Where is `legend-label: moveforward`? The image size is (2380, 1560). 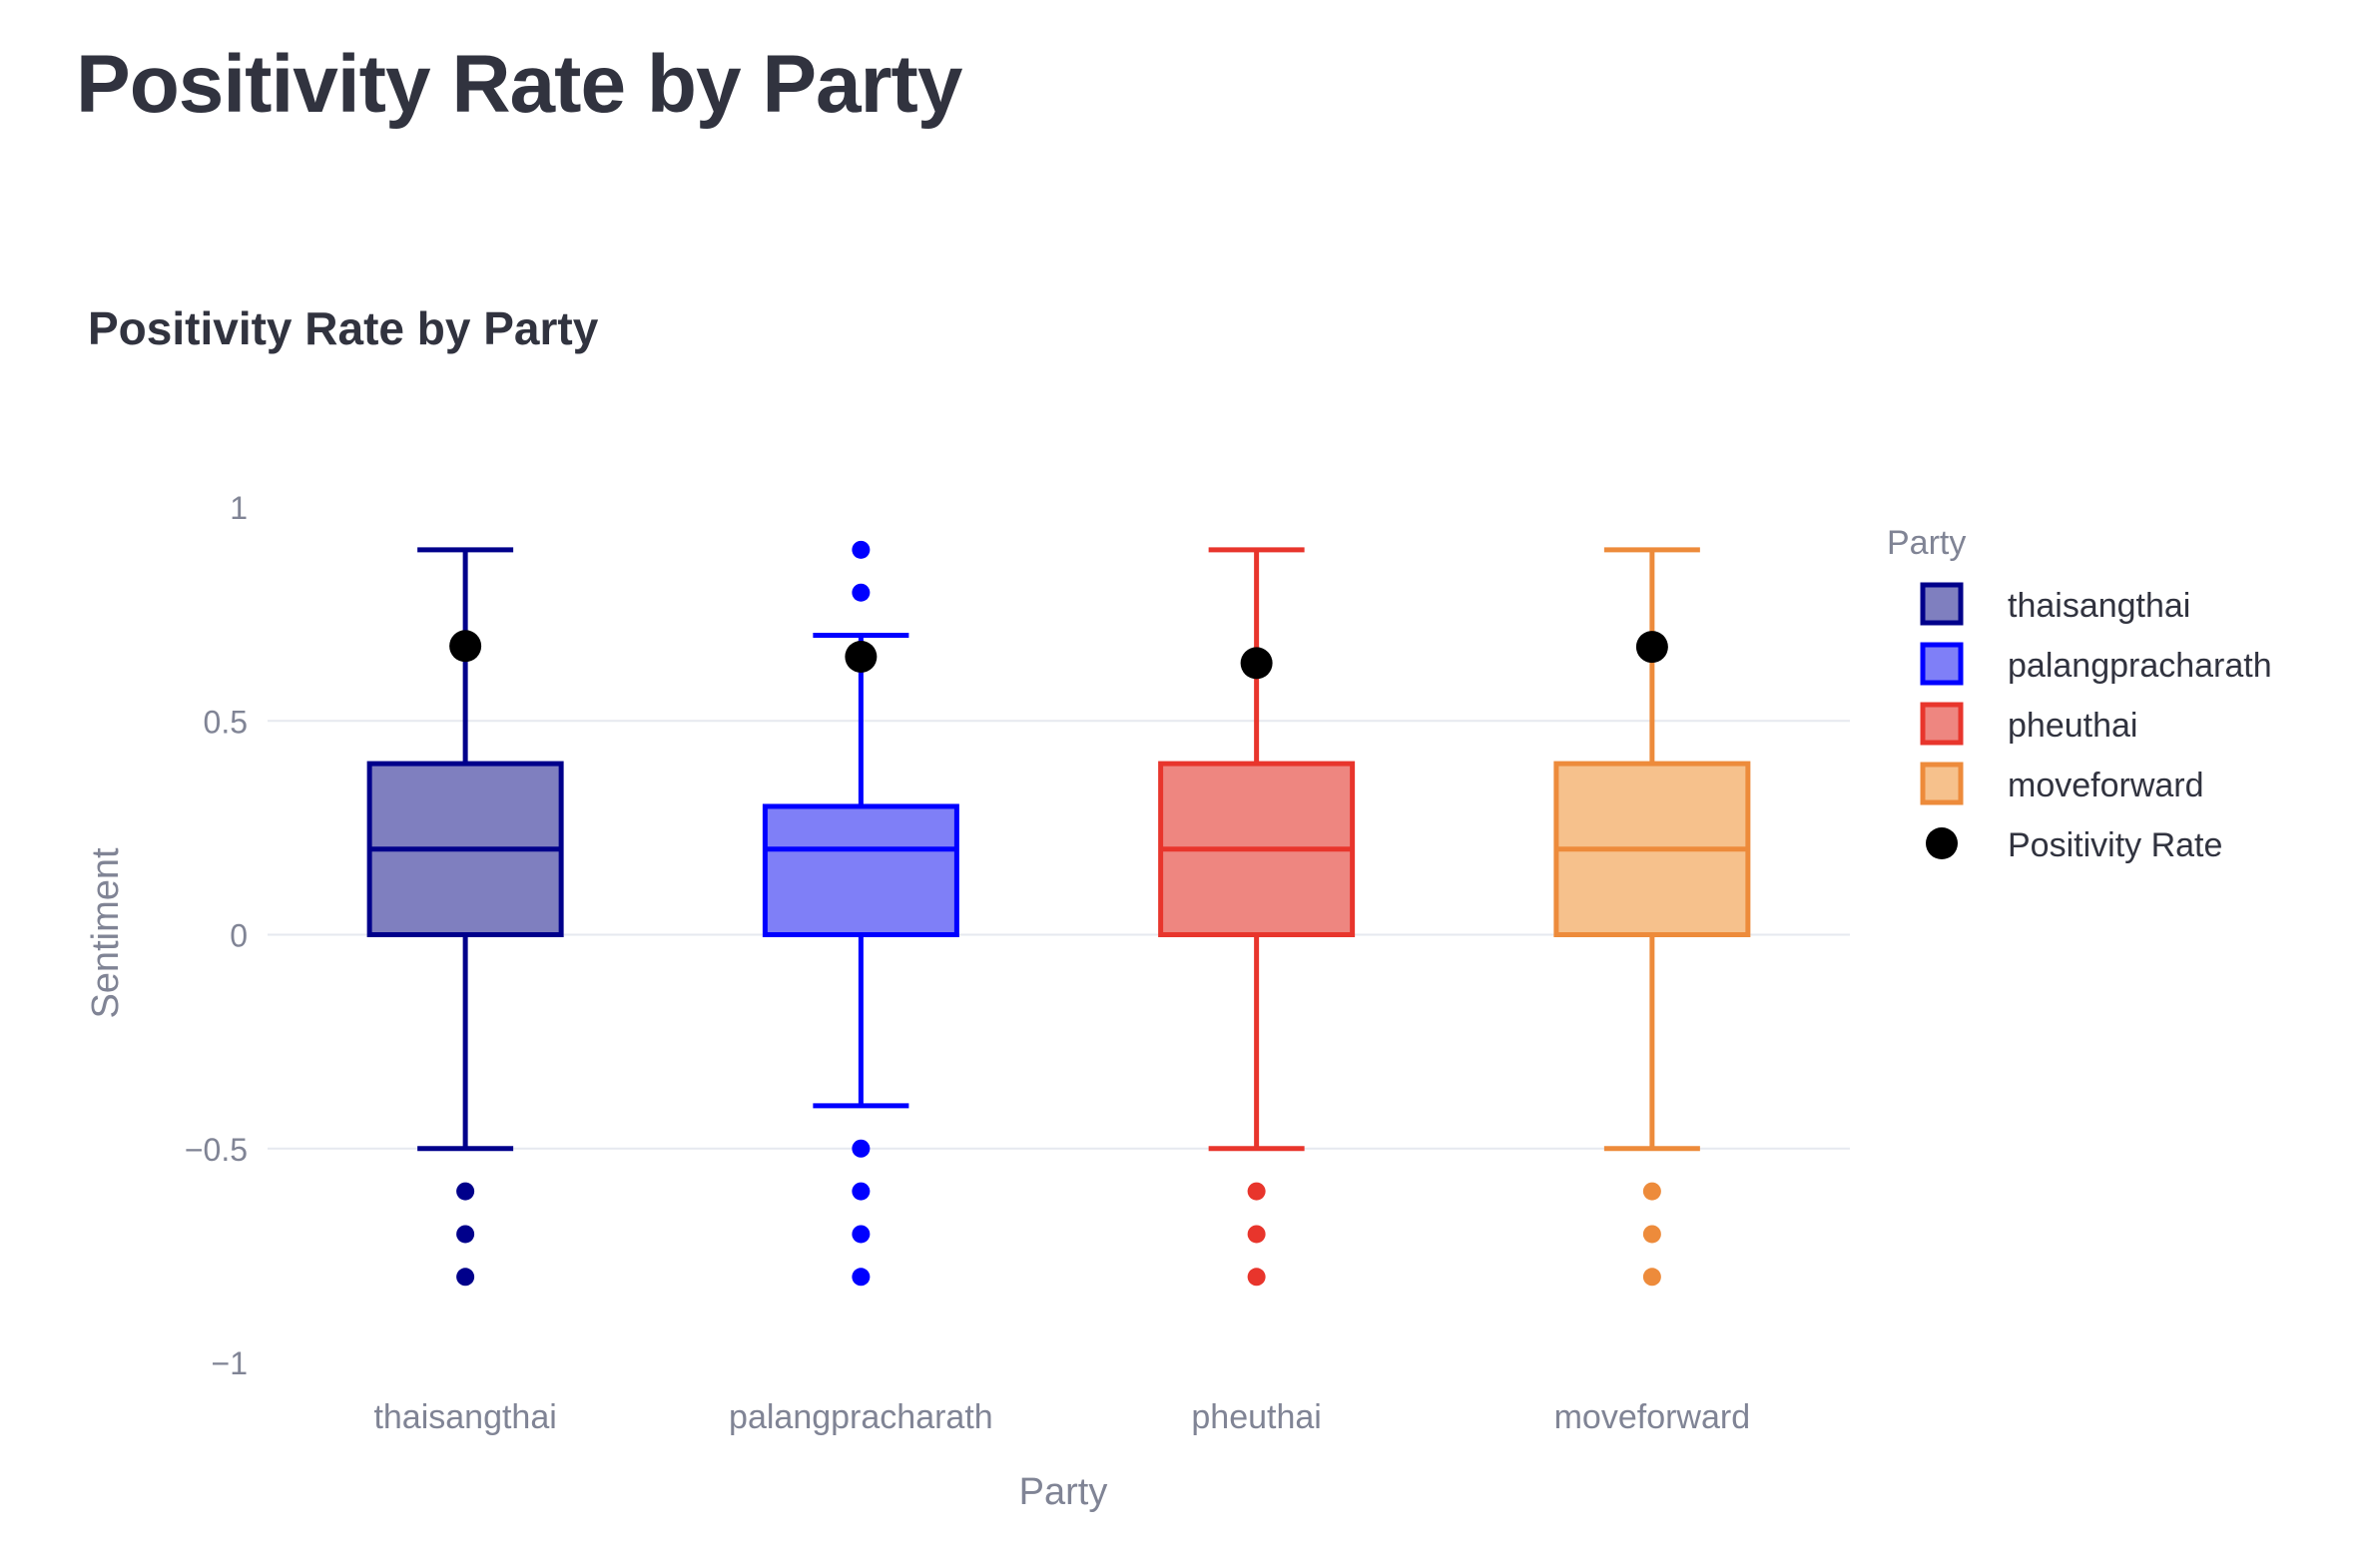 legend-label: moveforward is located at coordinates (2106, 785).